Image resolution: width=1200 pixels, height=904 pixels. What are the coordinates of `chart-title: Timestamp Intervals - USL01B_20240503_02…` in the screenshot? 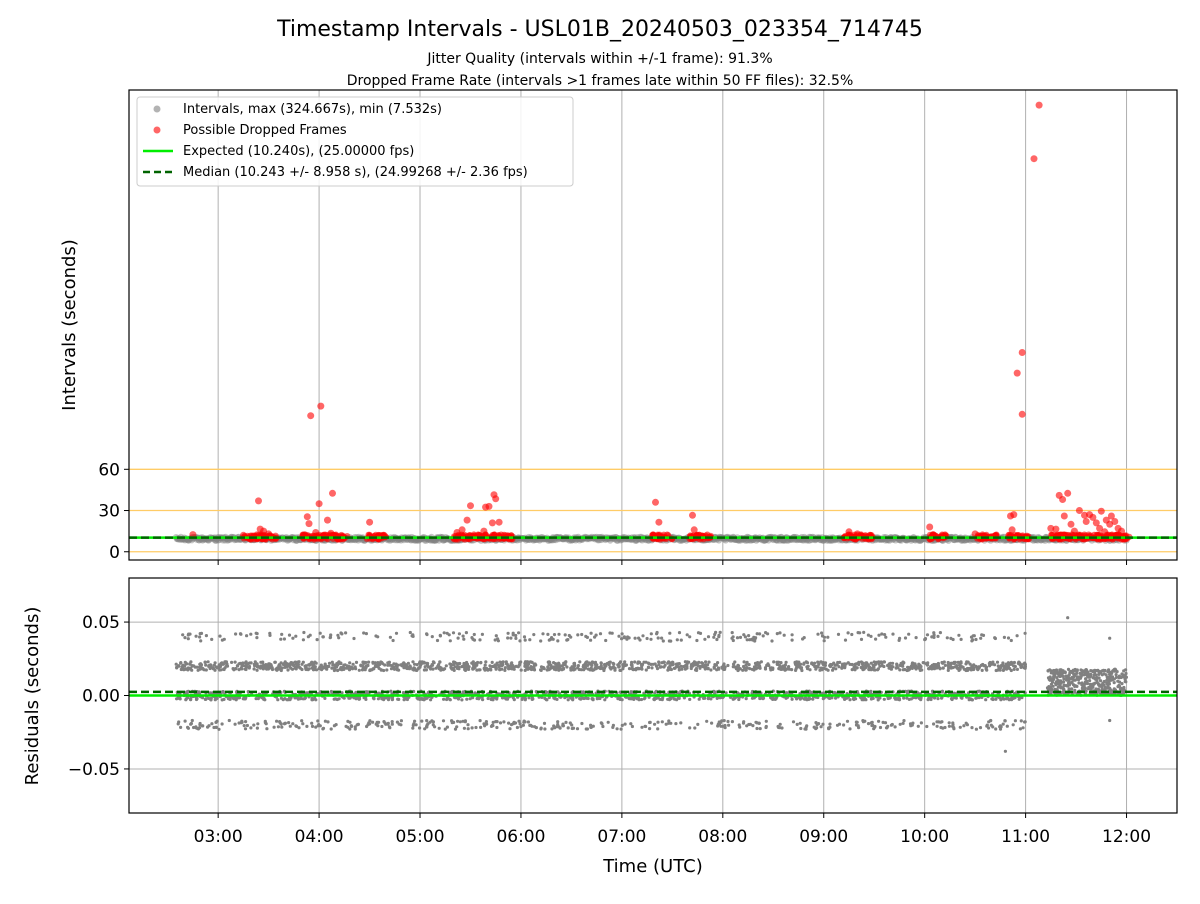 It's located at (599, 29).